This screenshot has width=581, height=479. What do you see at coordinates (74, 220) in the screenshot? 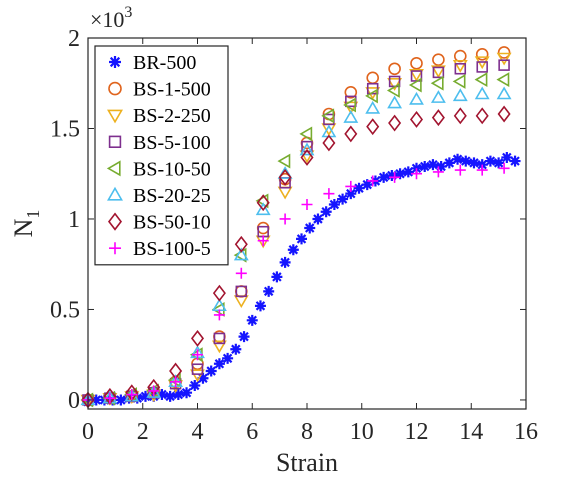
I see `y-tick-label: 1` at bounding box center [74, 220].